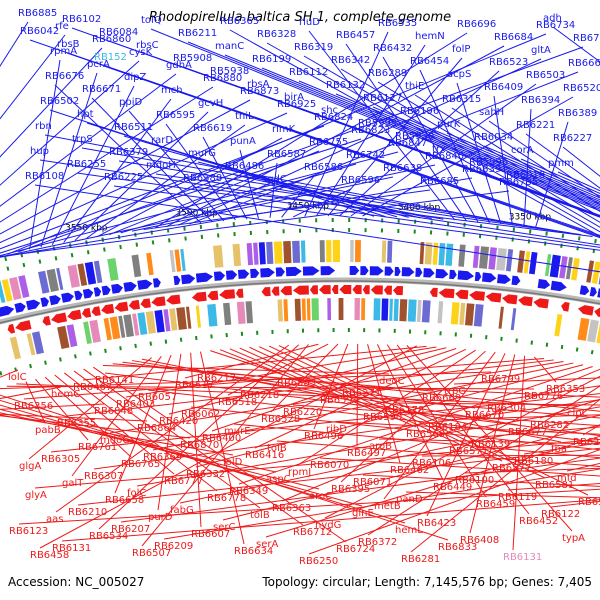 The width and height of the screenshot is (600, 600). What do you see at coordinates (202, 178) in the screenshot?
I see `plus-gene-label: RB6388` at bounding box center [202, 178].